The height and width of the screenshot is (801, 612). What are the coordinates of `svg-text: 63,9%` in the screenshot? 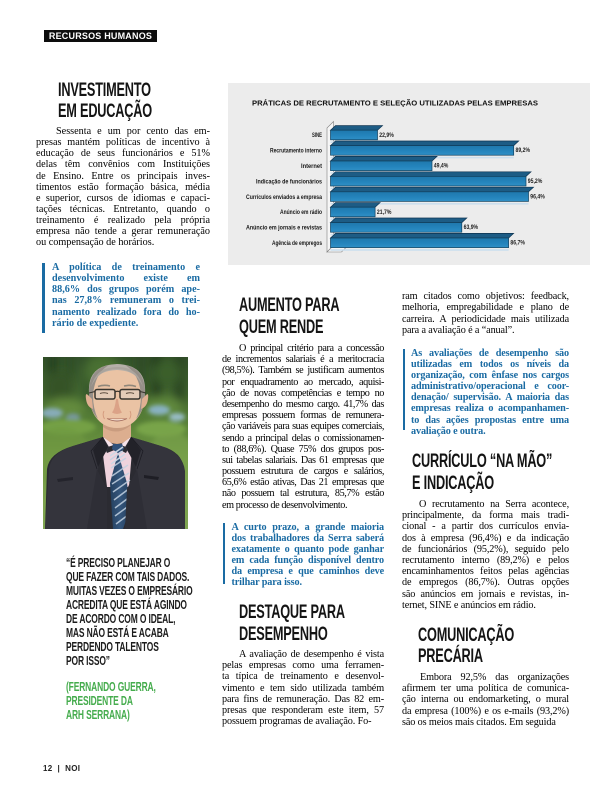 It's located at (471, 228).